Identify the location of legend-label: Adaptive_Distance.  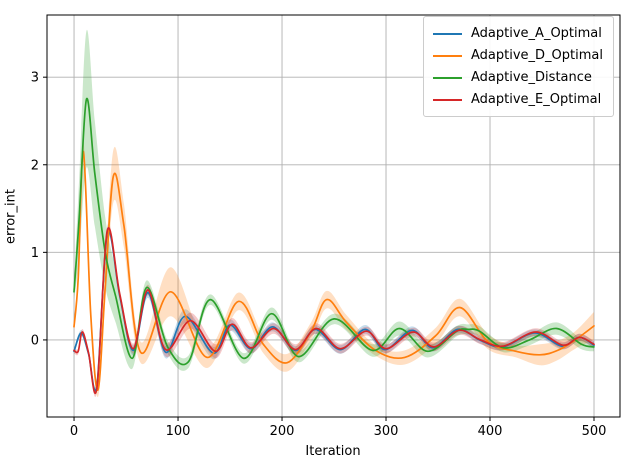
(531, 77).